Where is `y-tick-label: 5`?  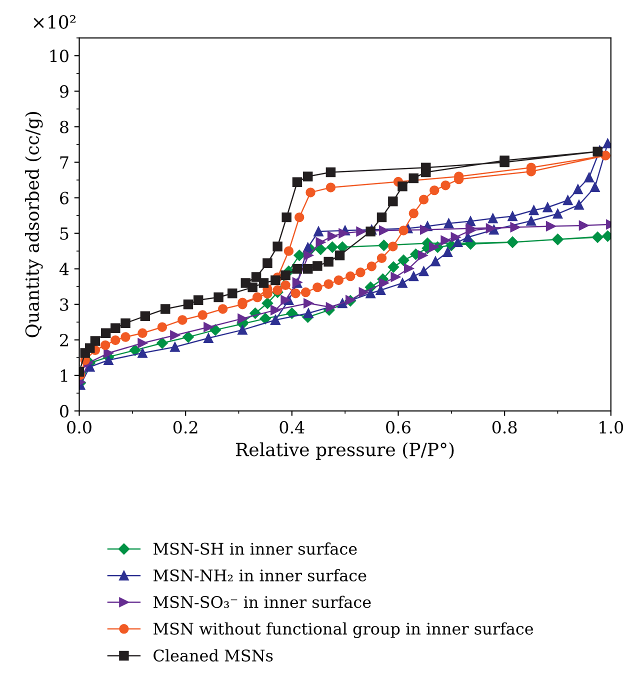 y-tick-label: 5 is located at coordinates (64, 233).